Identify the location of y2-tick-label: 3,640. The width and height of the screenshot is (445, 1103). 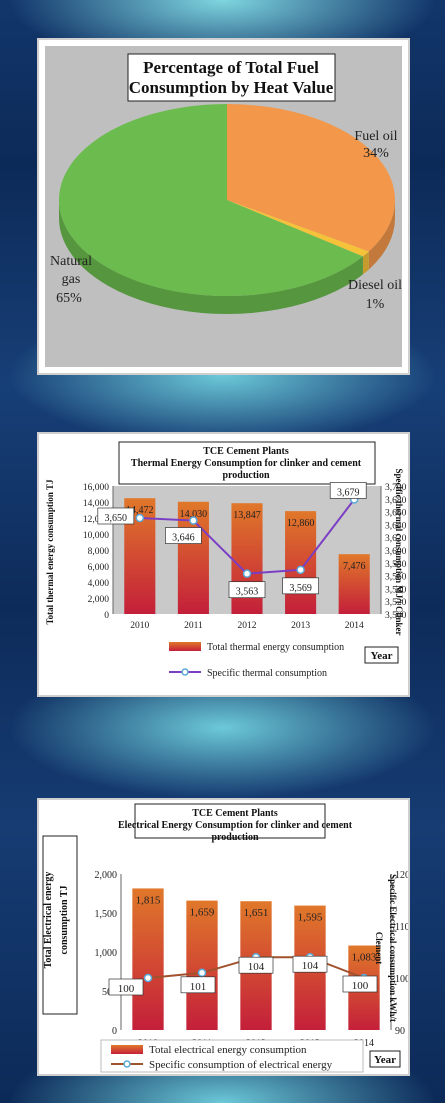
(396, 526).